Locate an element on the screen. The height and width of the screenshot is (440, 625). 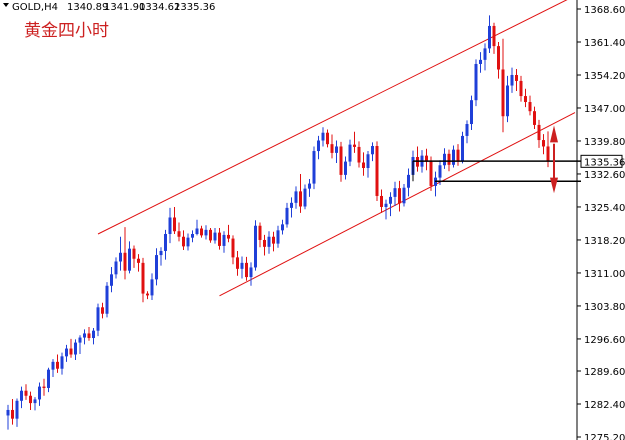
y-tick-label: 1347.00 is located at coordinates (604, 109).